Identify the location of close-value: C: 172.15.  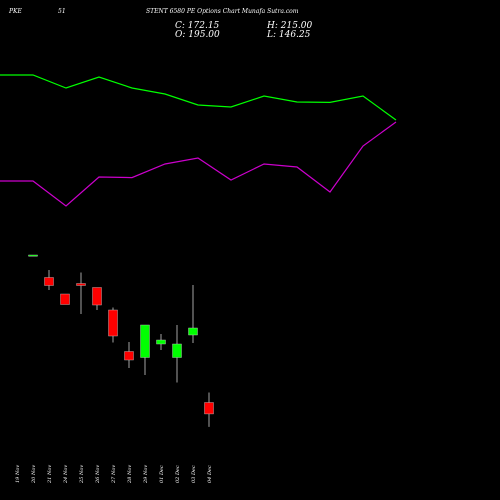
(197, 26).